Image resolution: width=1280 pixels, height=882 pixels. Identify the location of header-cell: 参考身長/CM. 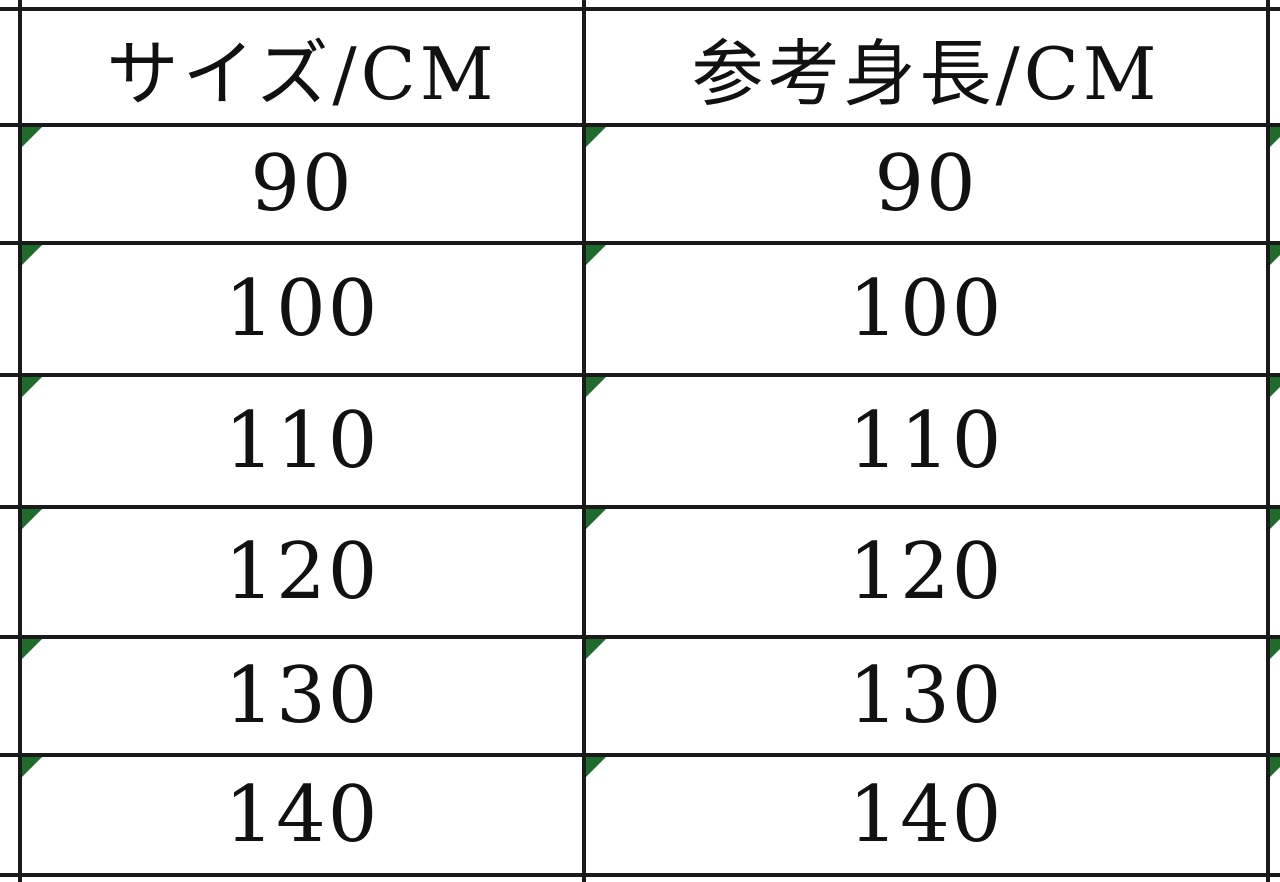
(926, 73).